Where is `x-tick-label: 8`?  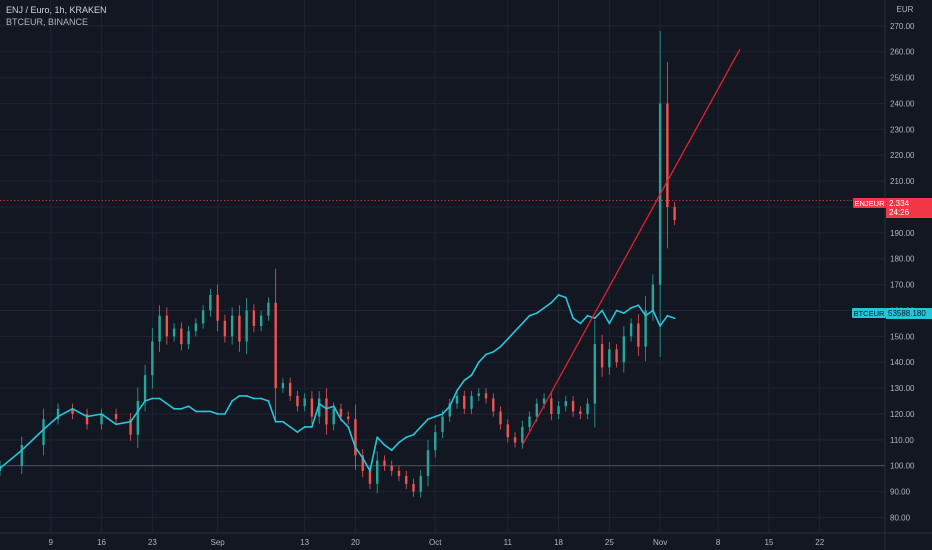 x-tick-label: 8 is located at coordinates (718, 542).